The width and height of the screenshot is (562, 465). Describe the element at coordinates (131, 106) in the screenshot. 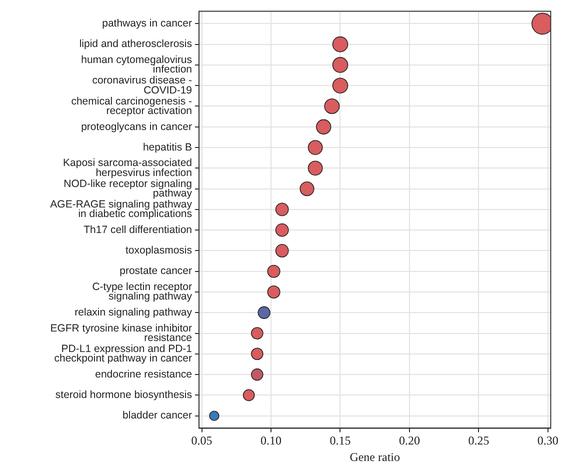

I see `y-tick-label: chemical carcinogenesis - receptor activation` at that location.